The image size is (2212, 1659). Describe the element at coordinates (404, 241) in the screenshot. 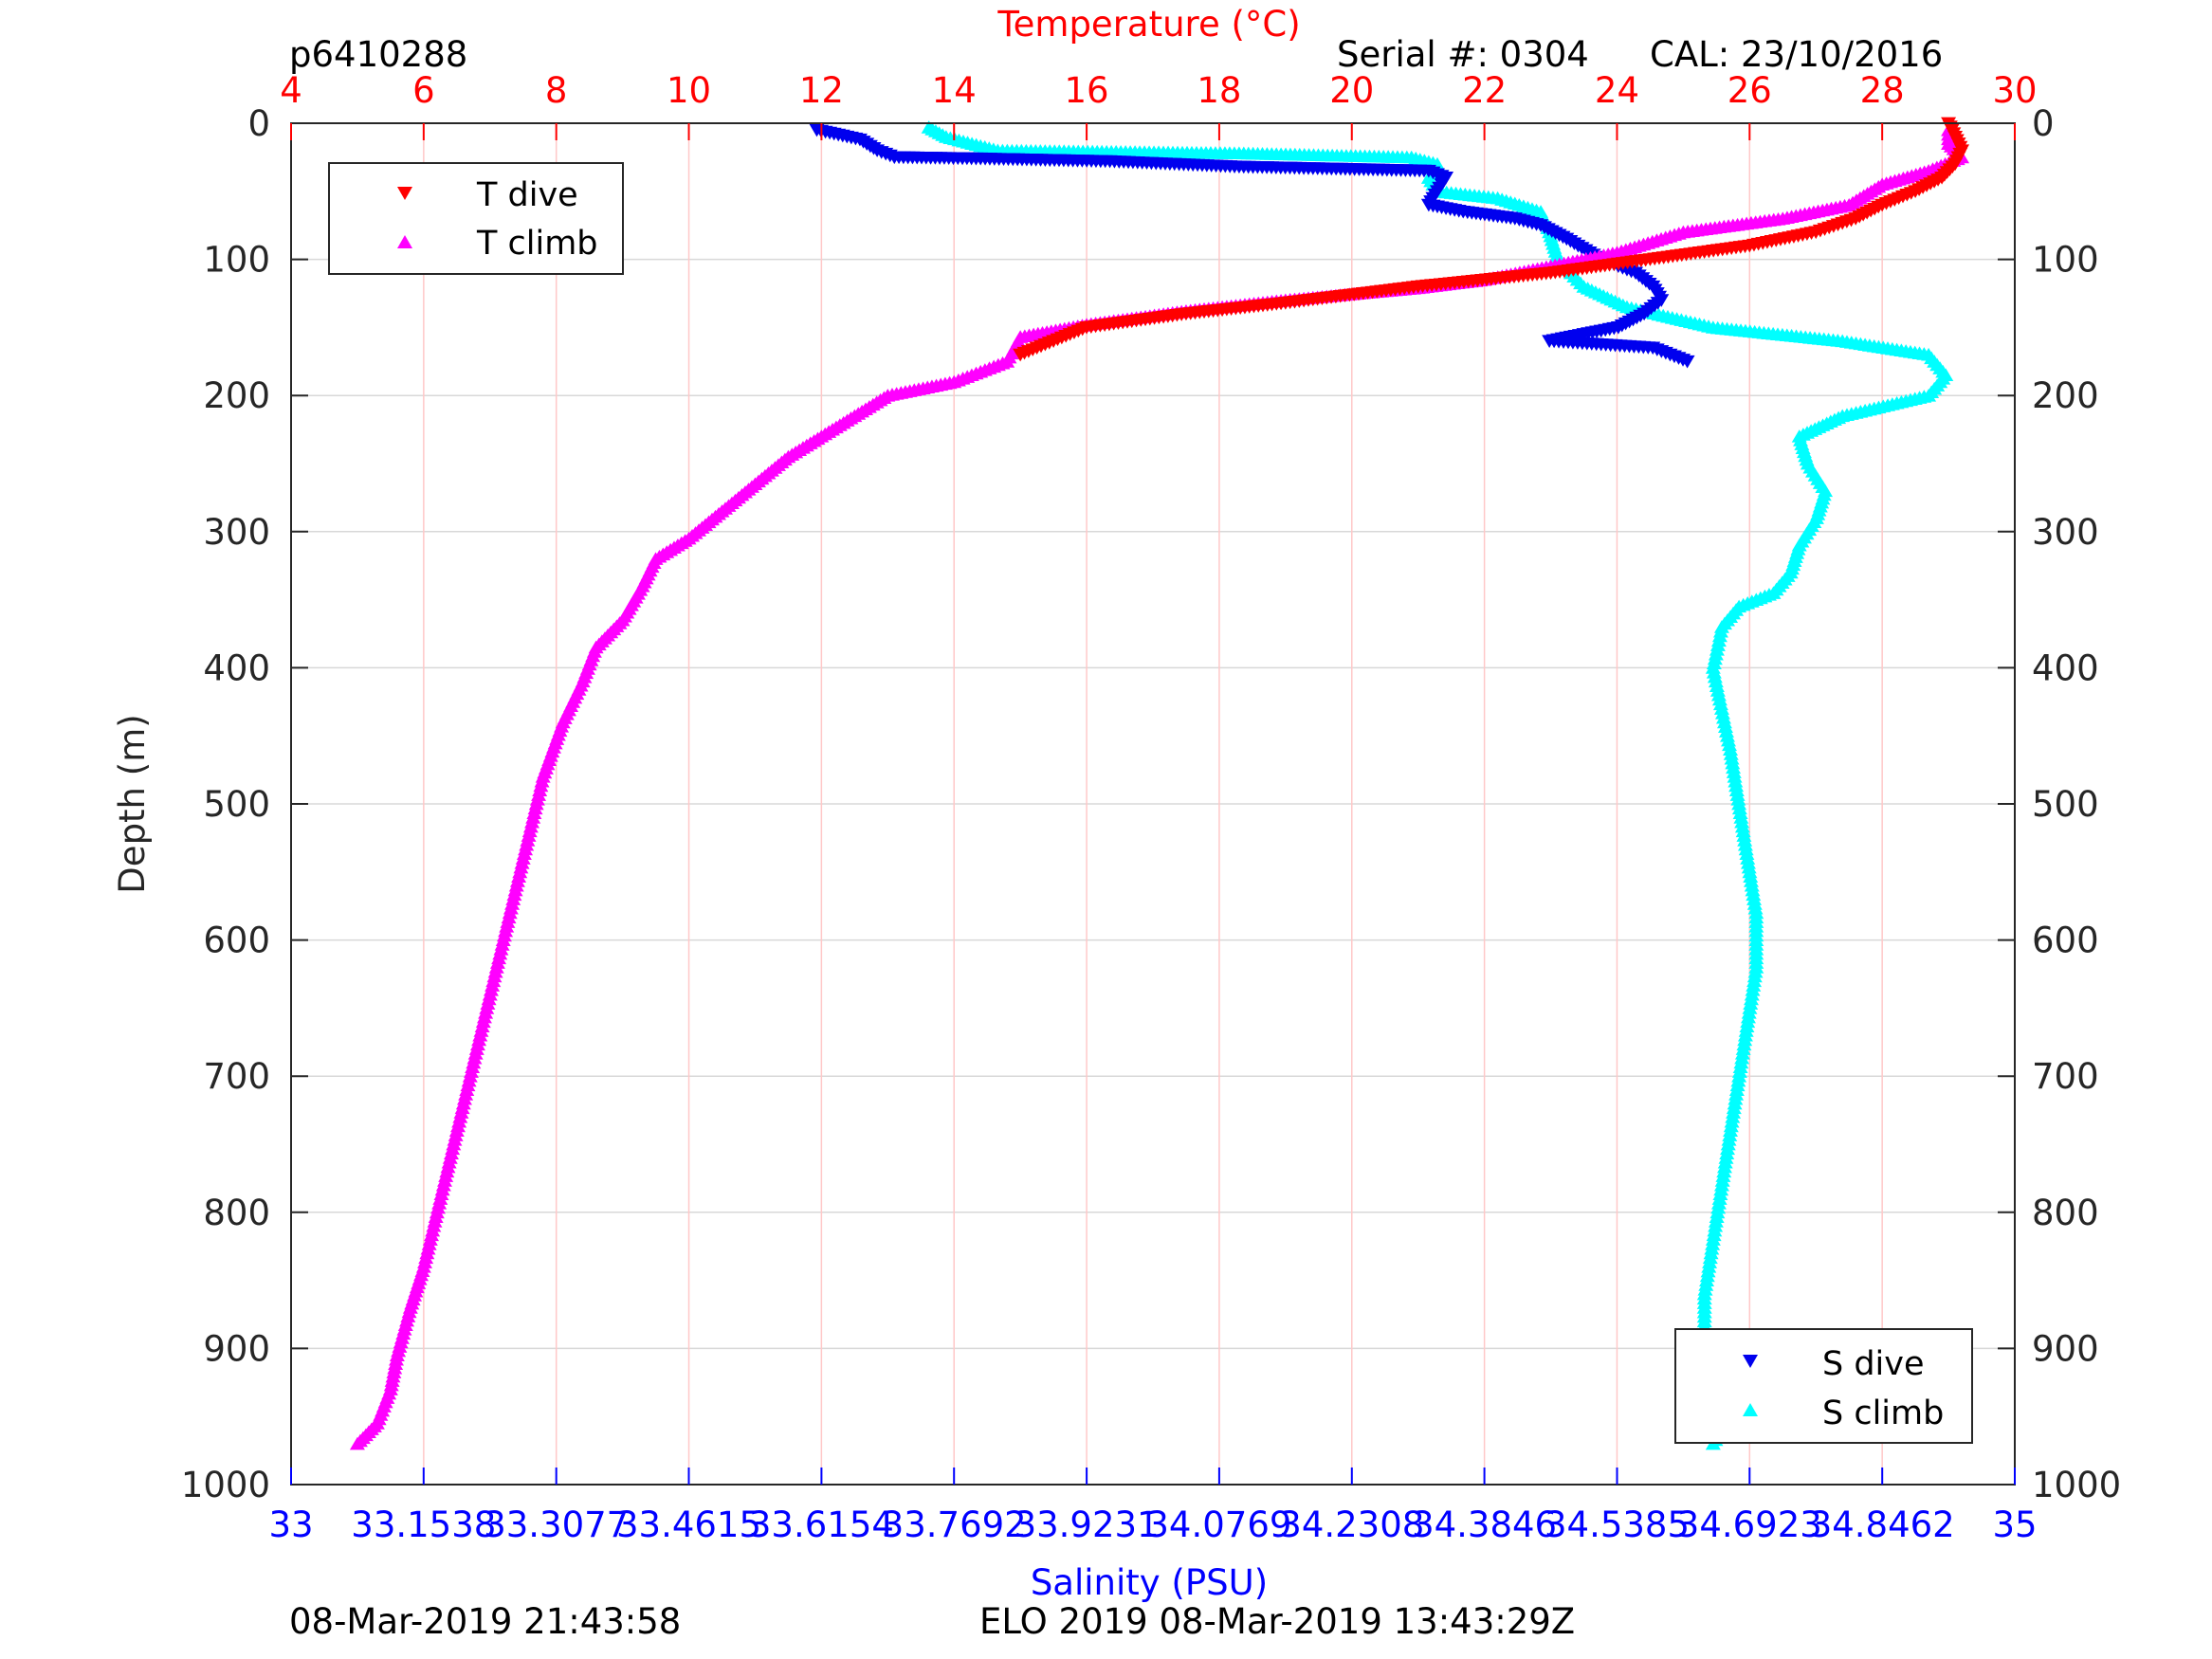

I see `legend-t-climb-marker` at that location.